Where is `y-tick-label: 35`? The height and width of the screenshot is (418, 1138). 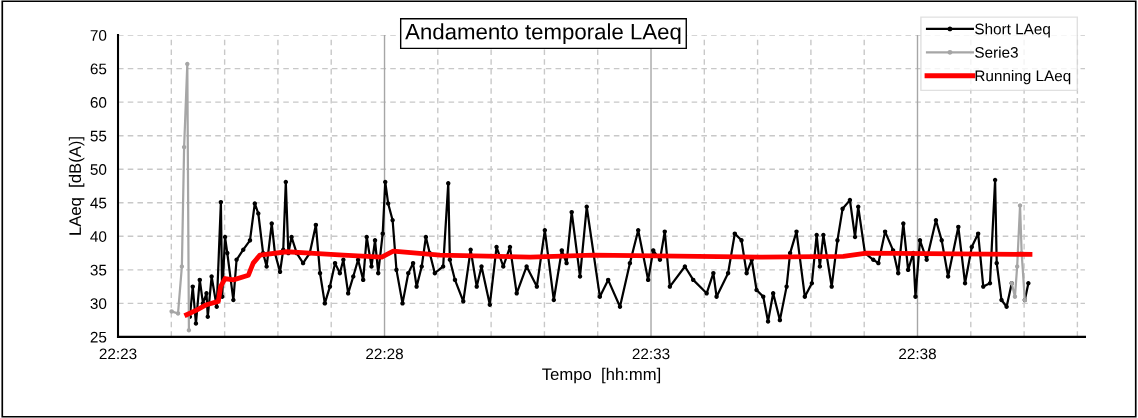
y-tick-label: 35 is located at coordinates (98, 270).